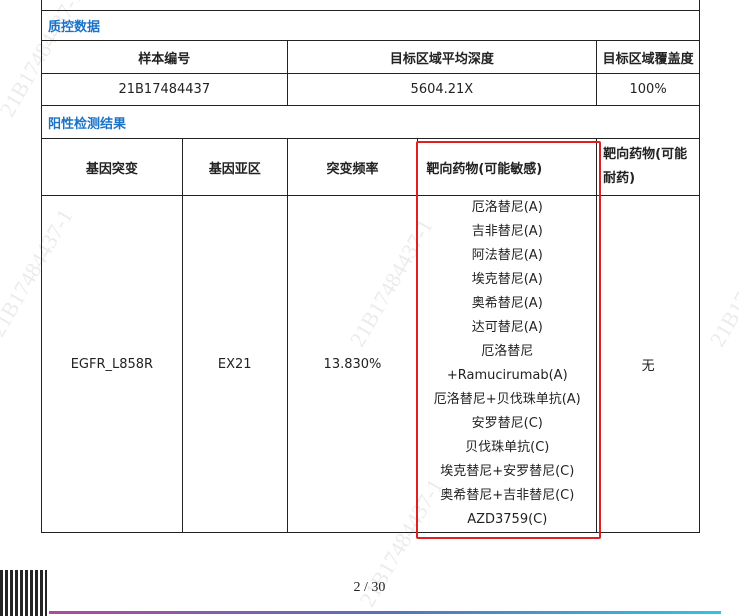  What do you see at coordinates (369, 587) in the screenshot?
I see `page-number: 2 / 30` at bounding box center [369, 587].